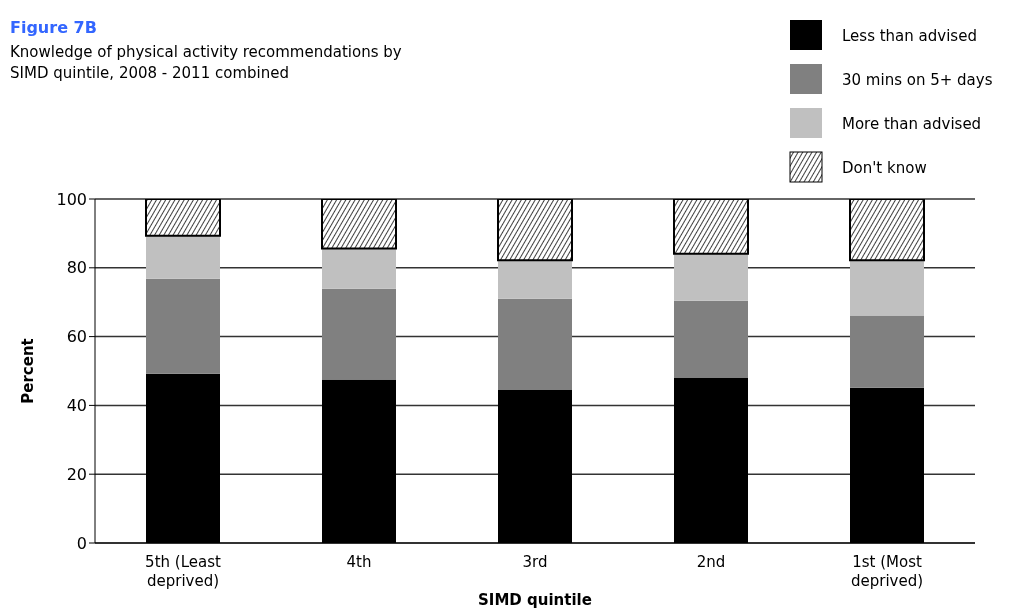  Describe the element at coordinates (76, 474) in the screenshot. I see `y-tick-label: 20` at that location.